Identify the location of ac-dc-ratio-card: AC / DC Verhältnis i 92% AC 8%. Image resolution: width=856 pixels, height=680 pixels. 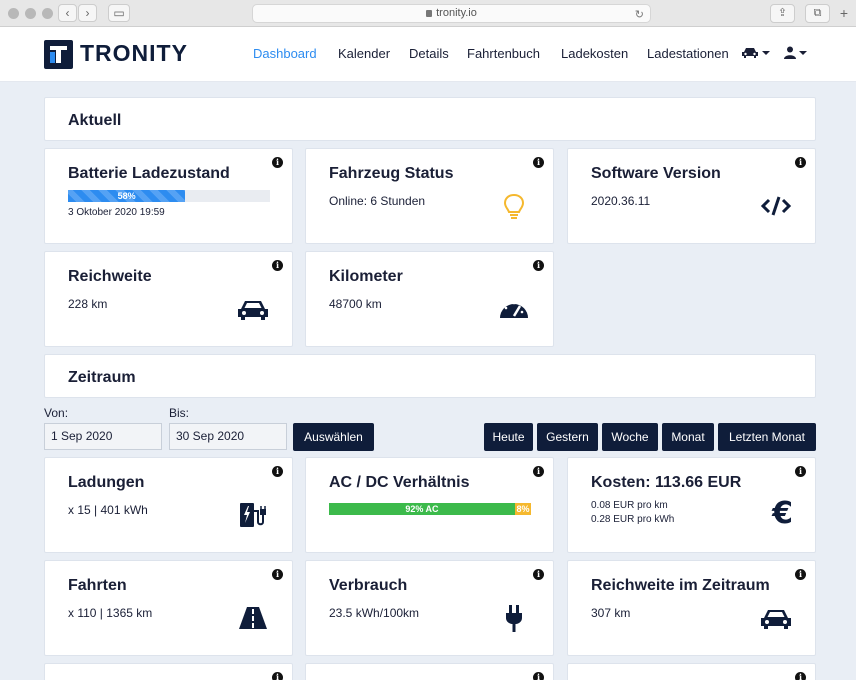
(429, 505).